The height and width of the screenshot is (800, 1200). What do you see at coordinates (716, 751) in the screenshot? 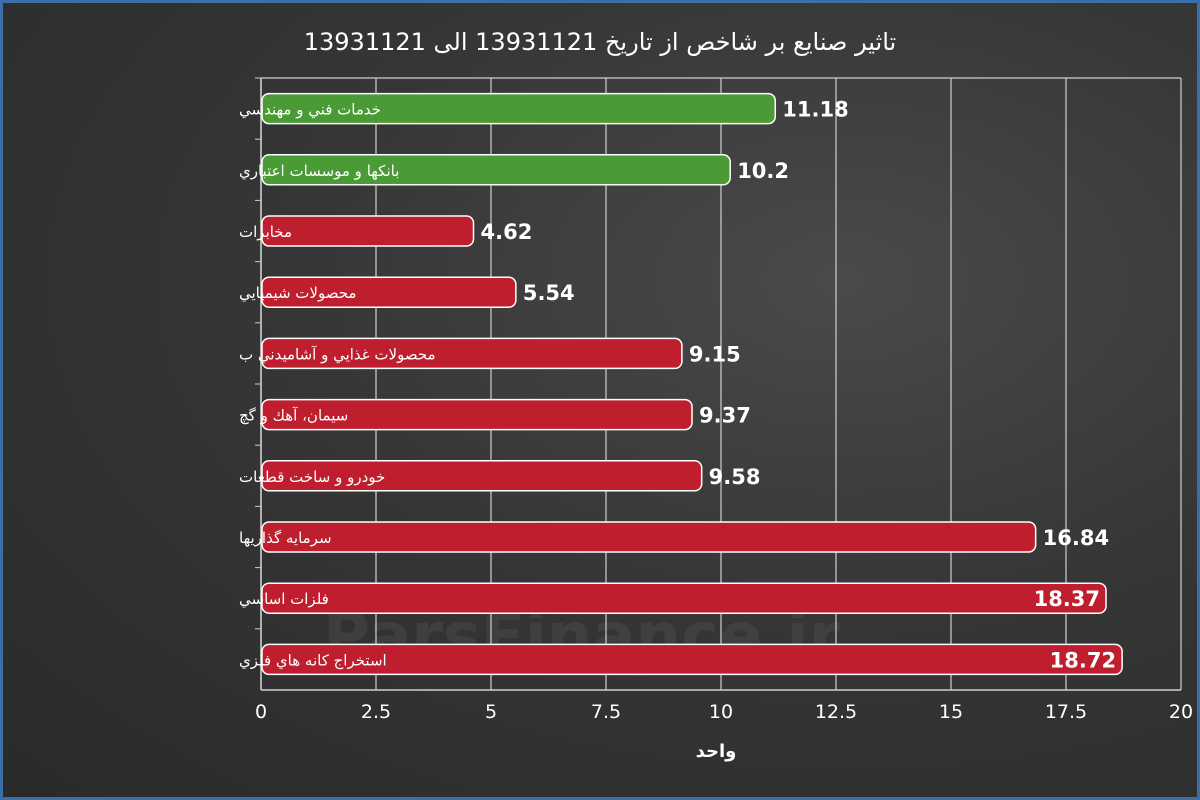
I see `x-axis-label: واحد` at bounding box center [716, 751].